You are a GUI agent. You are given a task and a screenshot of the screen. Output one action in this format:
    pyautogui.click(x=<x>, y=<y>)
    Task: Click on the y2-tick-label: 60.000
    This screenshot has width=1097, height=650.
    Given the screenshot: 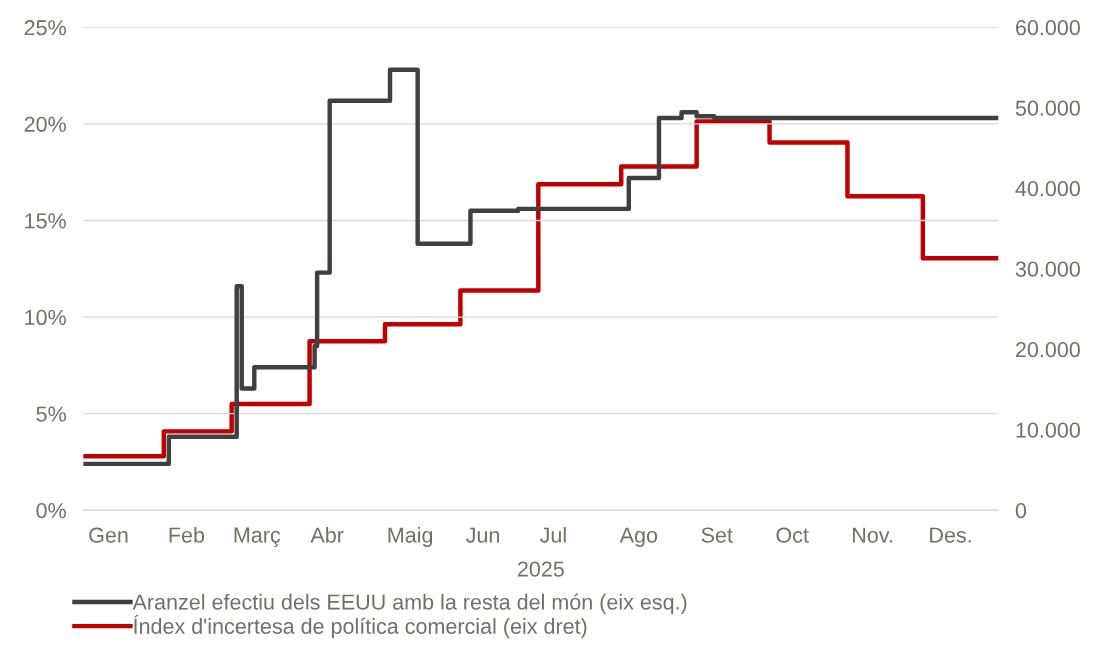 What is the action you would take?
    pyautogui.click(x=1048, y=28)
    